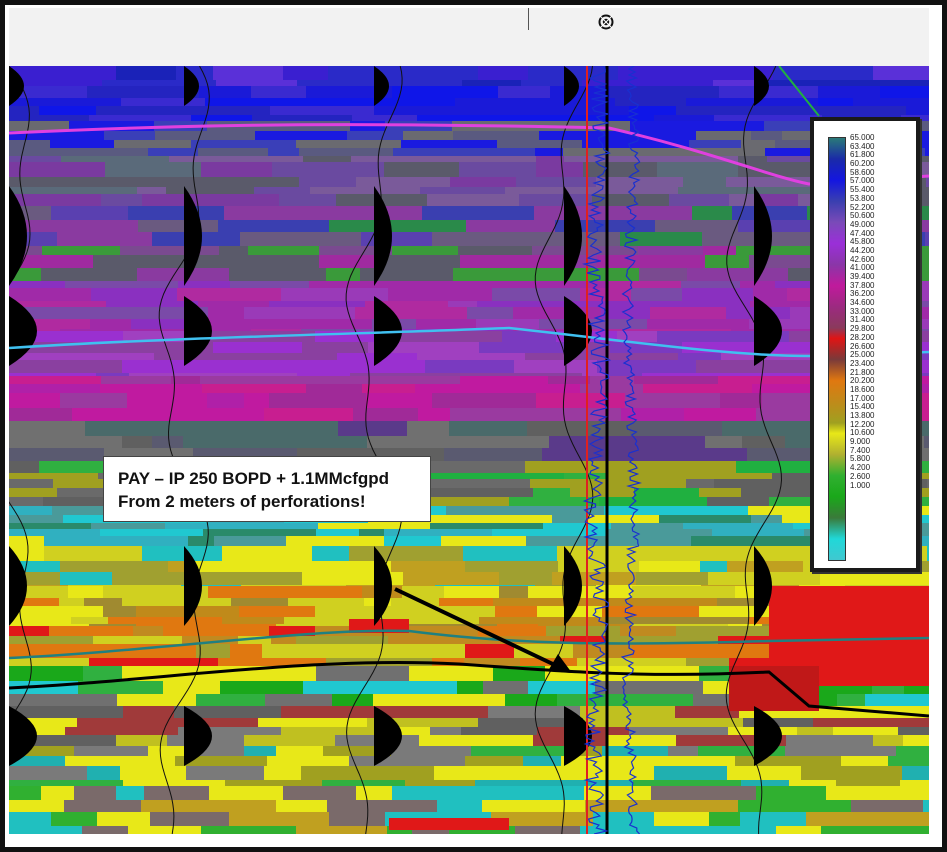 Image resolution: width=947 pixels, height=852 pixels. What do you see at coordinates (483, 630) in the screenshot?
I see `callout-arrow` at bounding box center [483, 630].